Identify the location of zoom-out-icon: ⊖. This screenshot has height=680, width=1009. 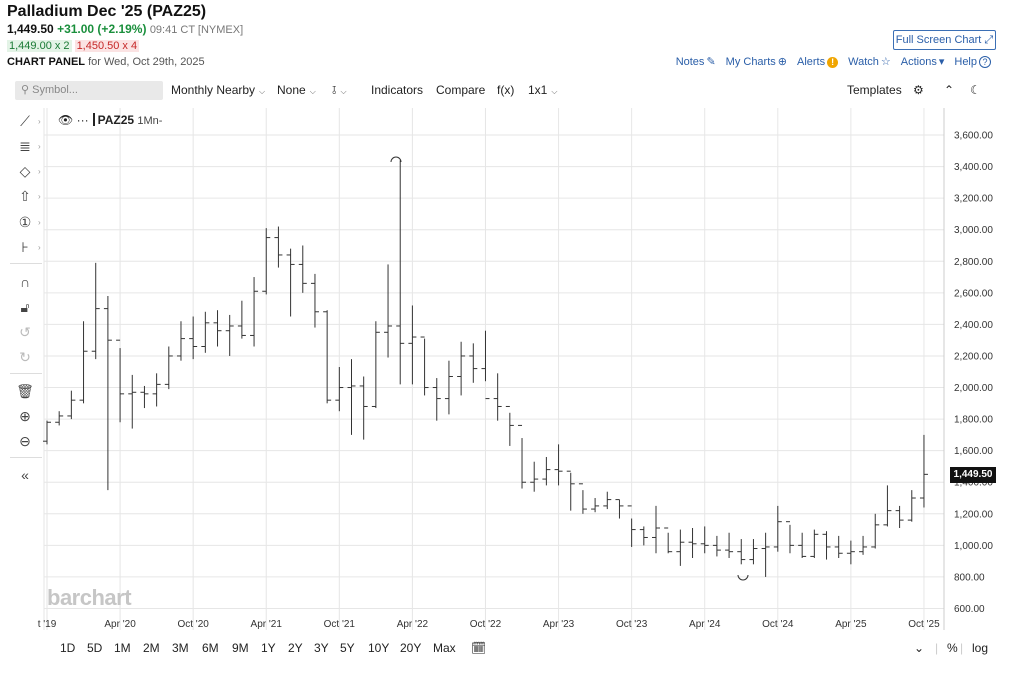
(25, 441).